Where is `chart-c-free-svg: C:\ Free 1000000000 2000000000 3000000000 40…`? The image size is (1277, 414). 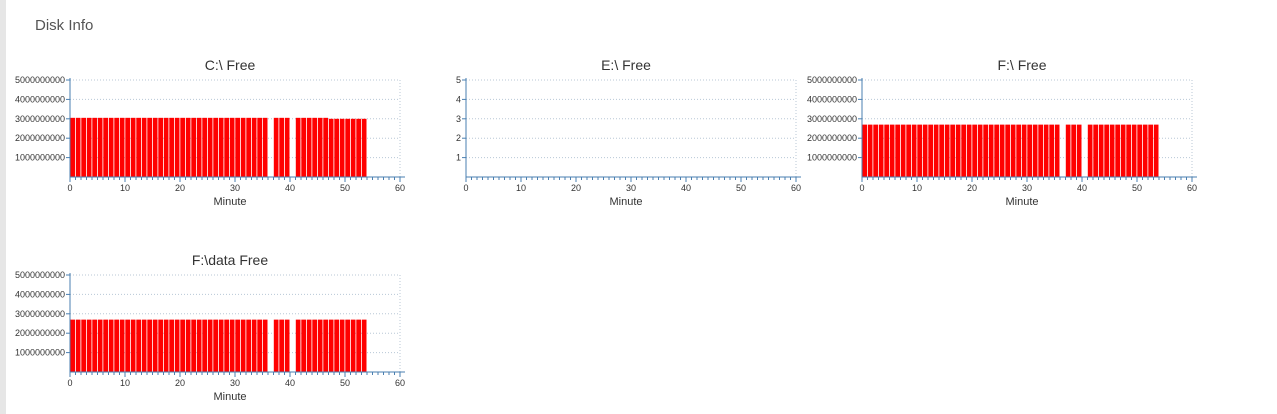
chart-c-free-svg: C:\ Free 1000000000 2000000000 3000000000 40… is located at coordinates (210, 132).